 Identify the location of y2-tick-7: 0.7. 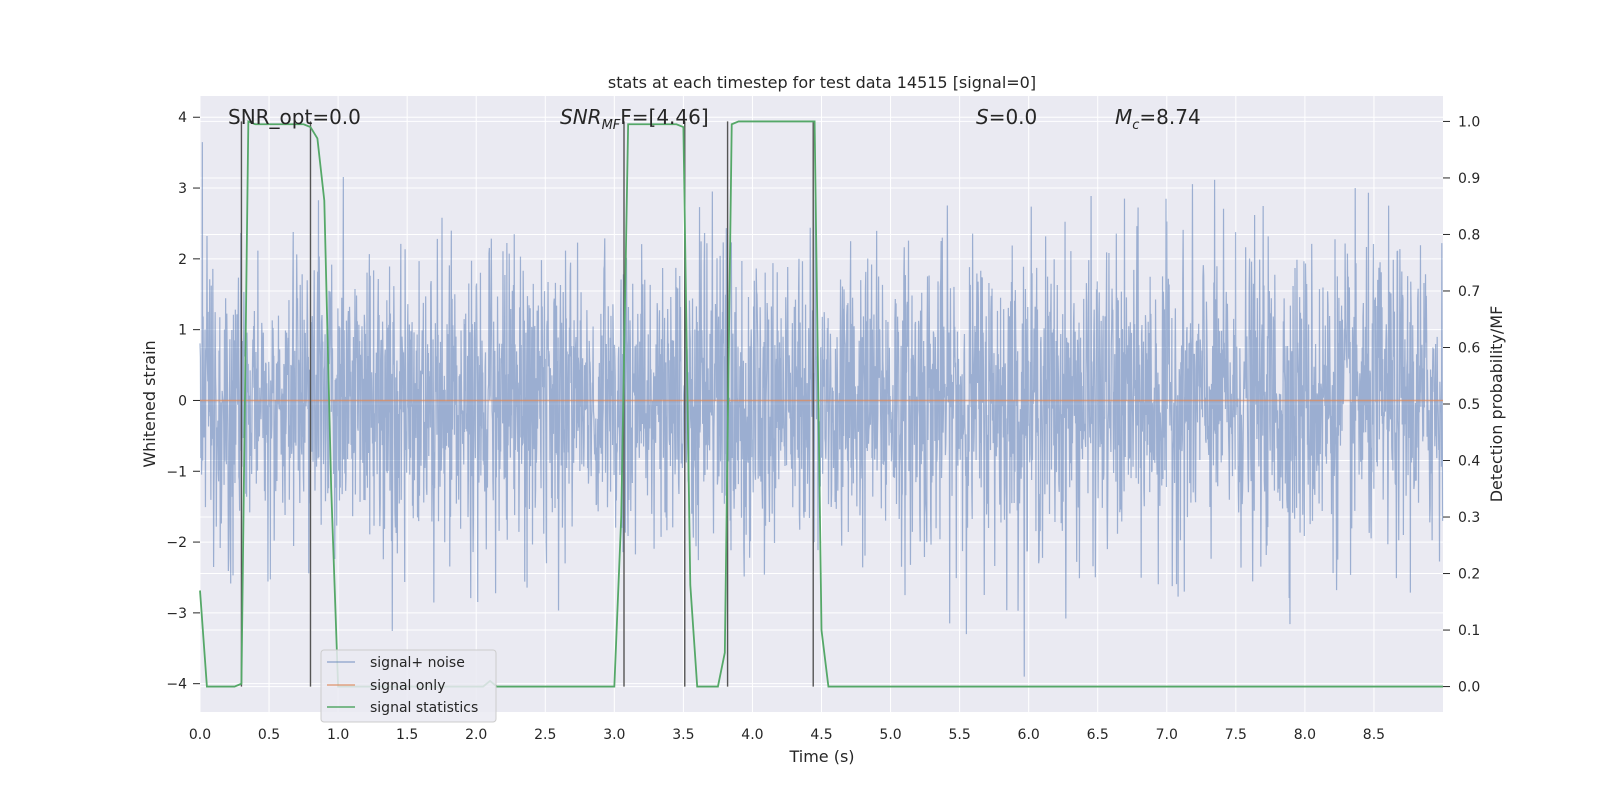
(1469, 292).